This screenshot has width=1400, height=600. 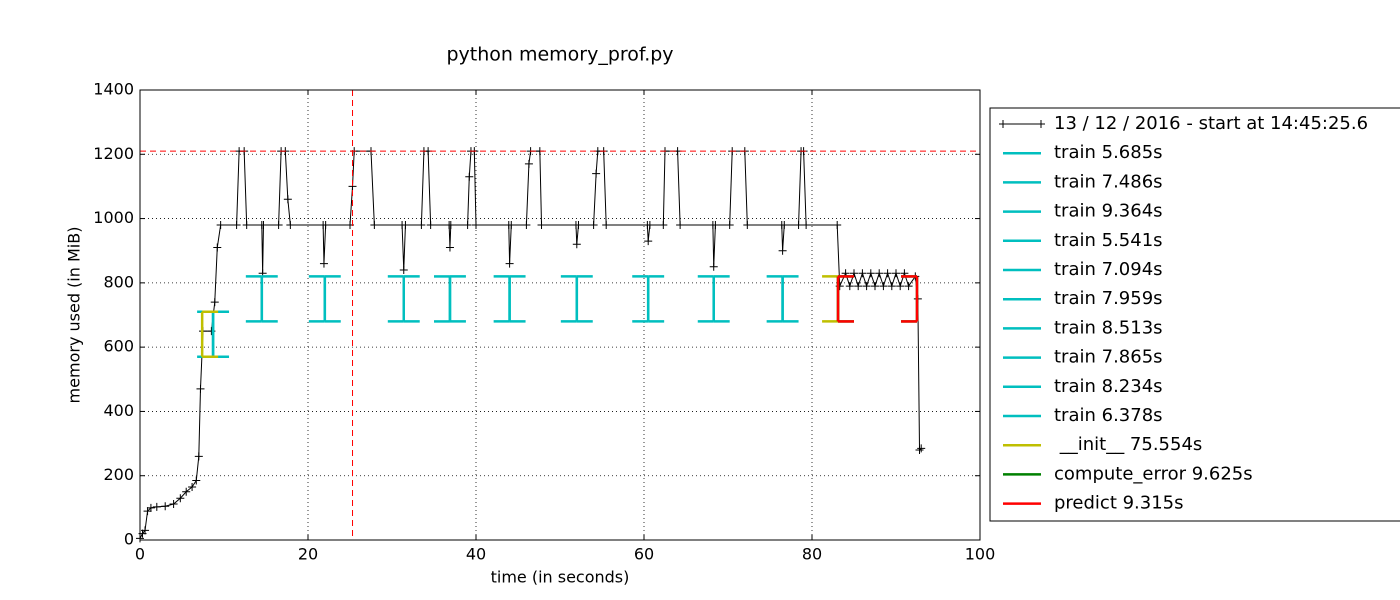 I want to click on y-tick-label: 200, so click(x=118, y=474).